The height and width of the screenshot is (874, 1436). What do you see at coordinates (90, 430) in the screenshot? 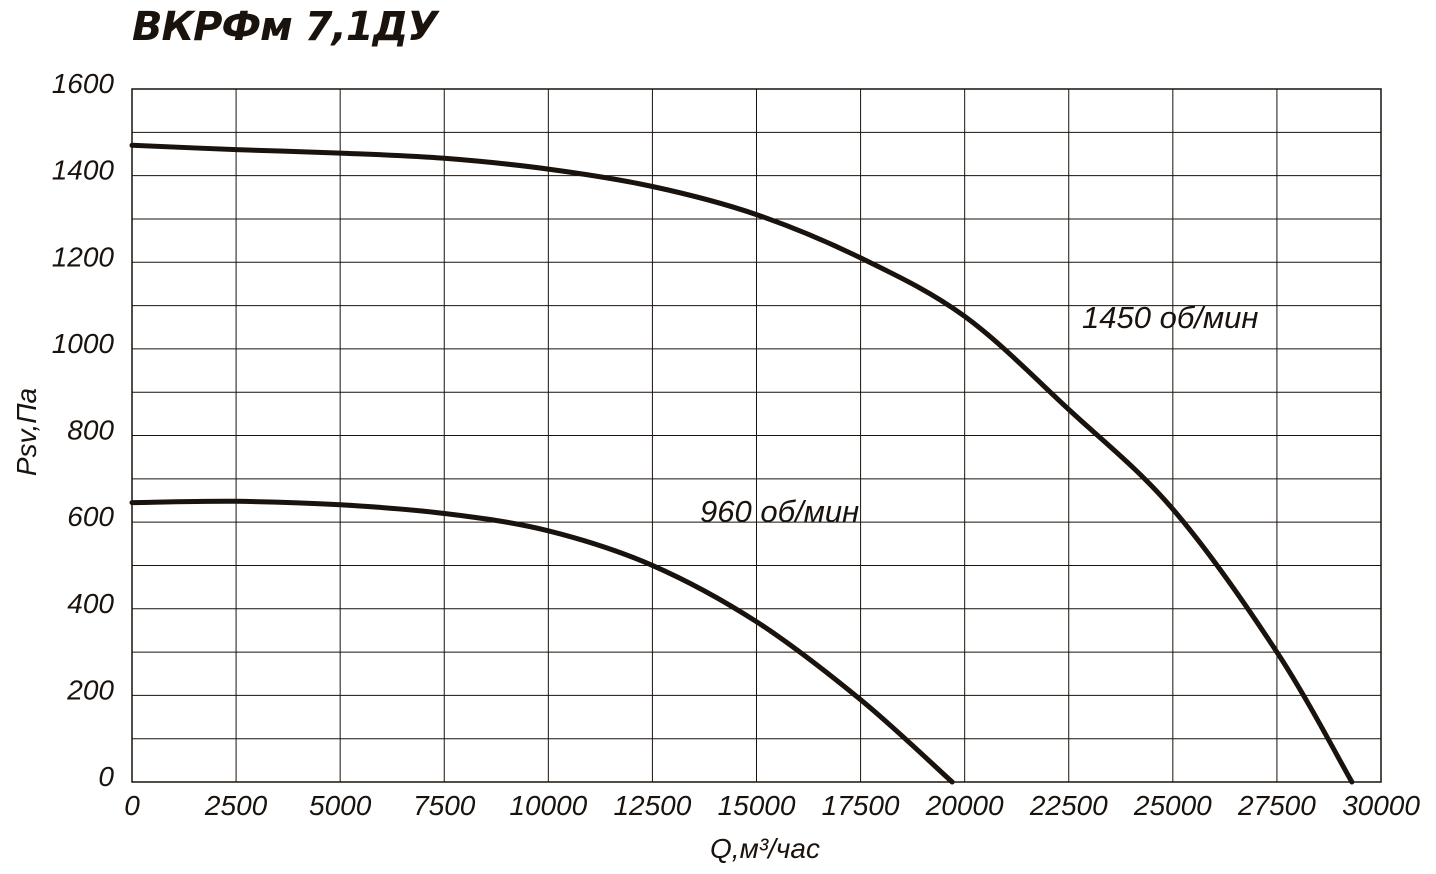
I see `y-tick-label: 800` at bounding box center [90, 430].